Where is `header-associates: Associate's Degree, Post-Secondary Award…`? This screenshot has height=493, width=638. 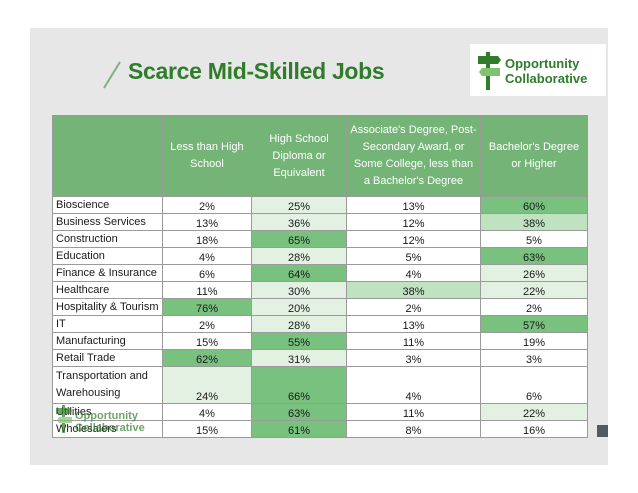
header-associates: Associate's Degree, Post-Secondary Award… is located at coordinates (413, 156).